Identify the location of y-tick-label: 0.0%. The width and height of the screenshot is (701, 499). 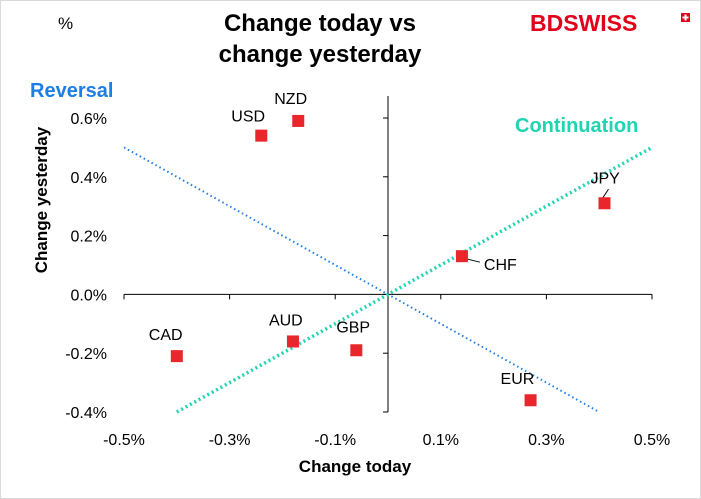
(89, 295).